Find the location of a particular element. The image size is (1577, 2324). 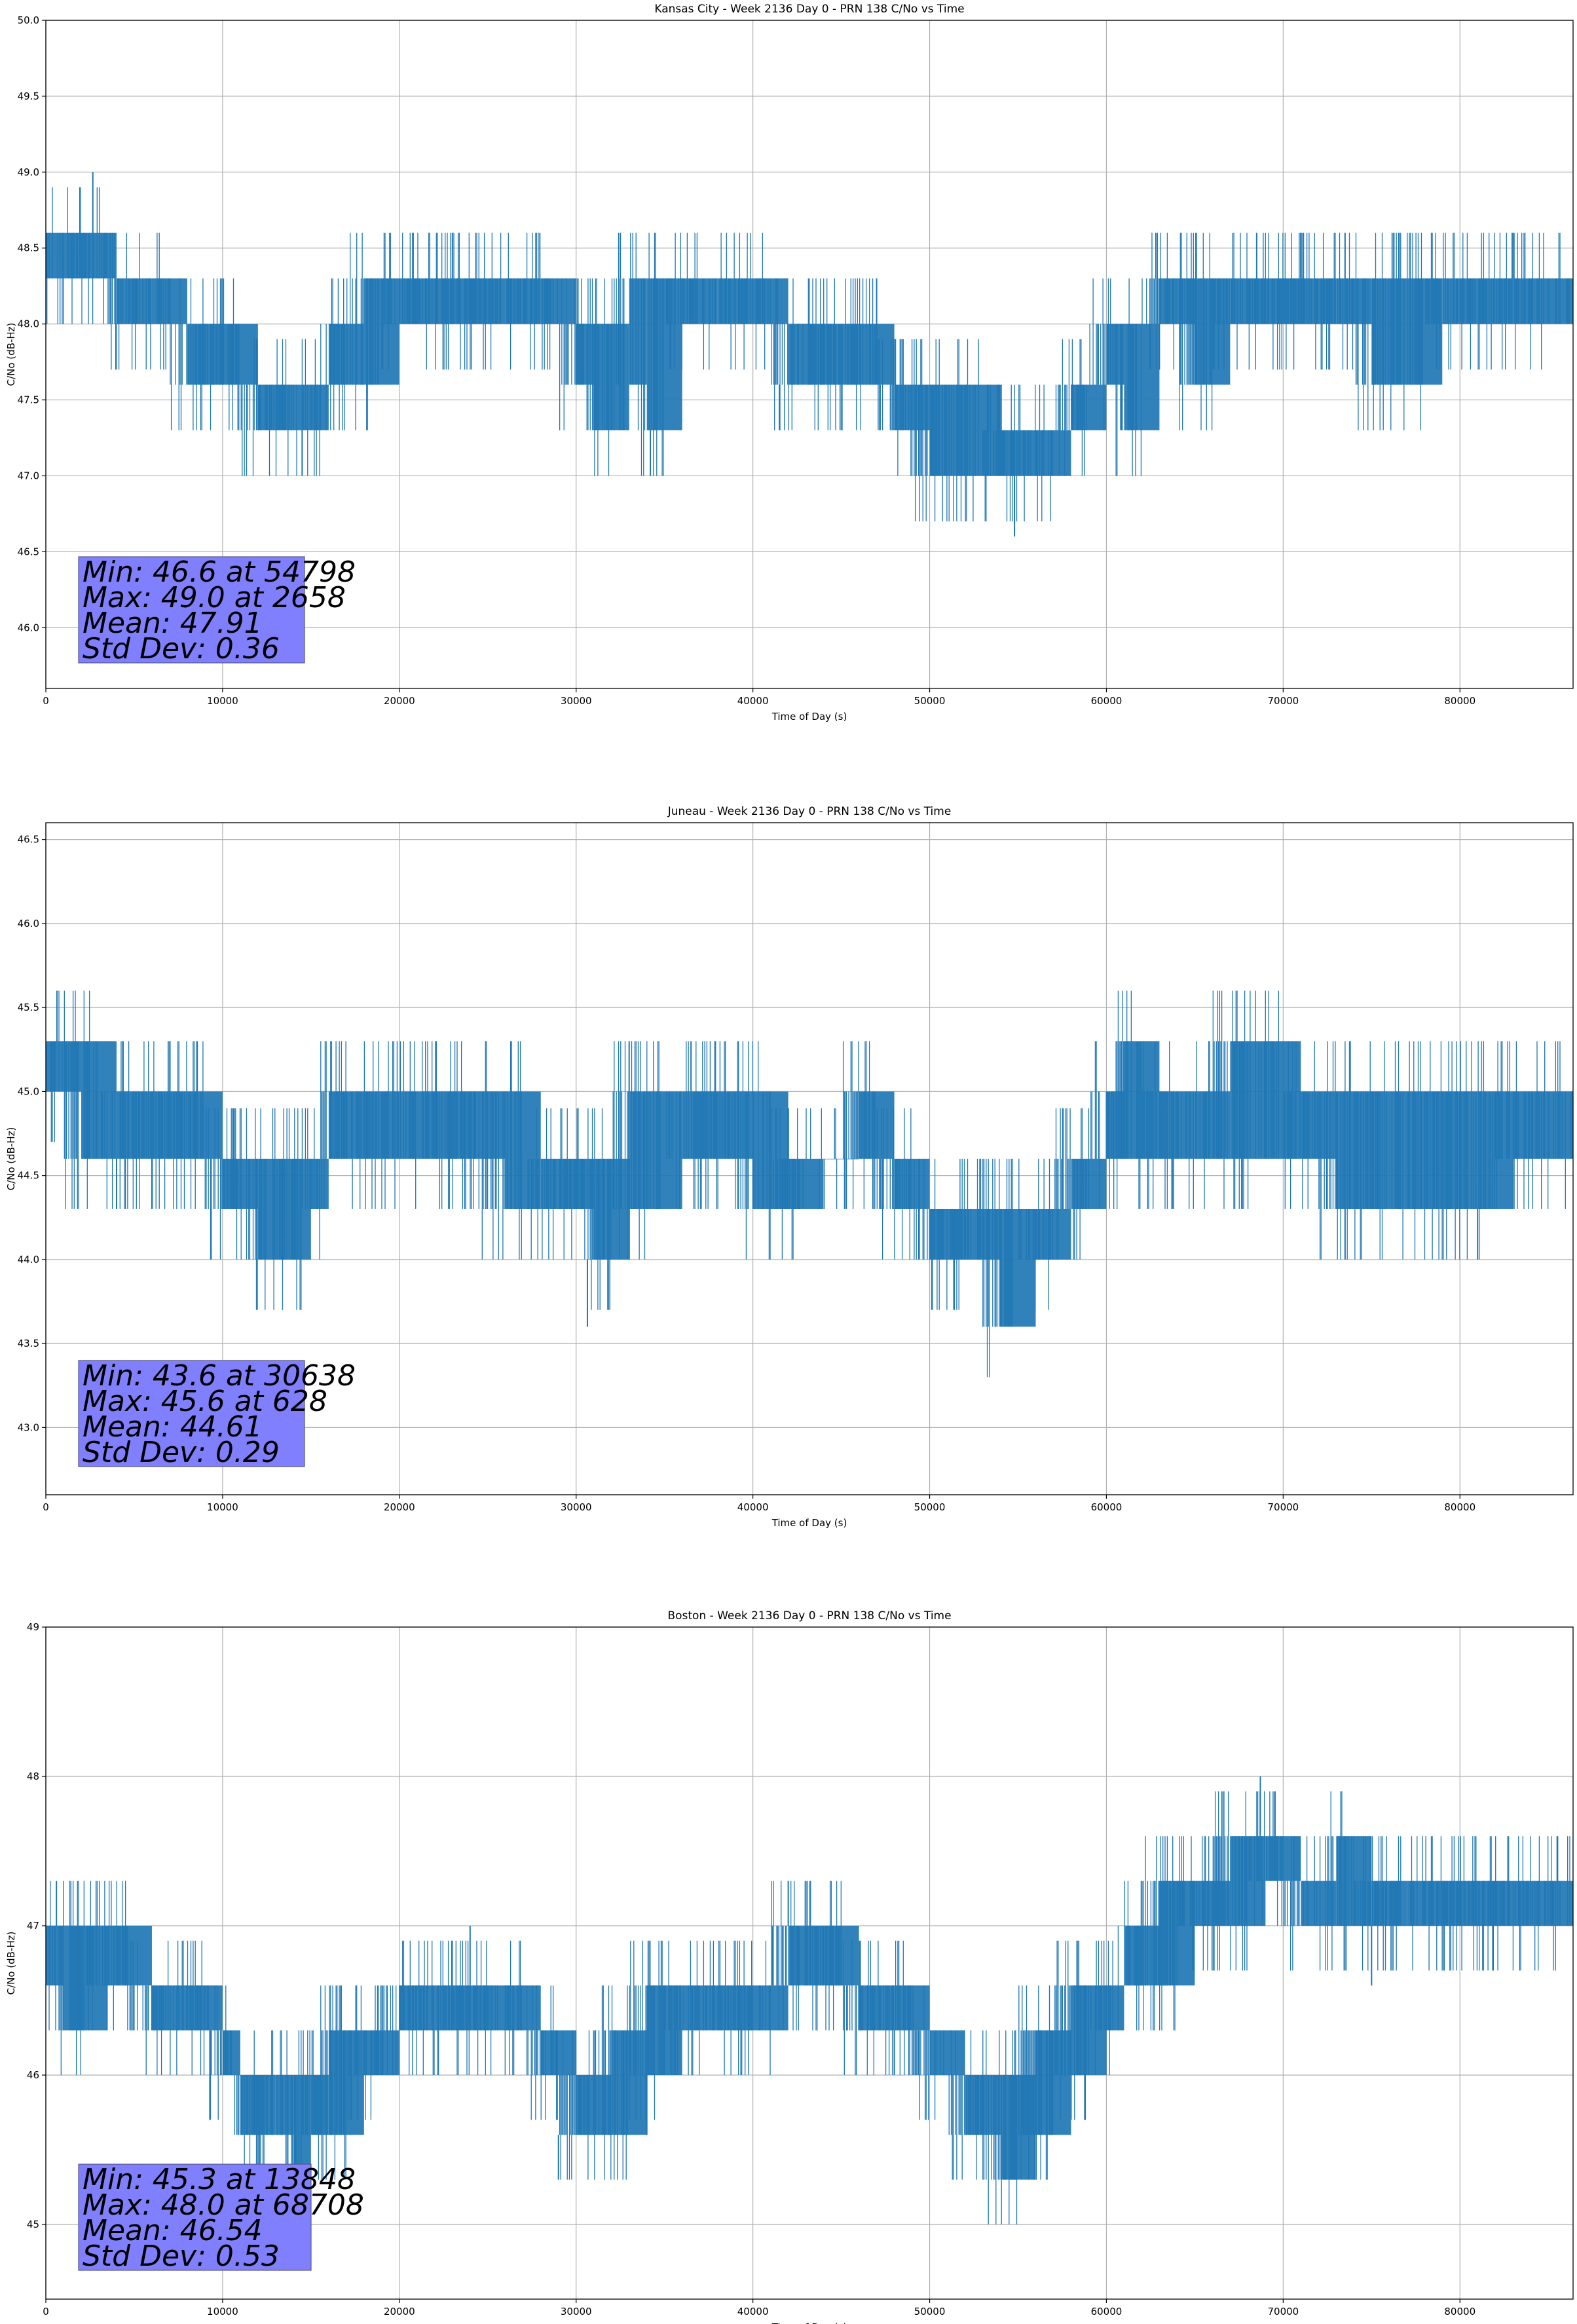

stats-line: Min: 45.3 at 13848 is located at coordinates (219, 2179).